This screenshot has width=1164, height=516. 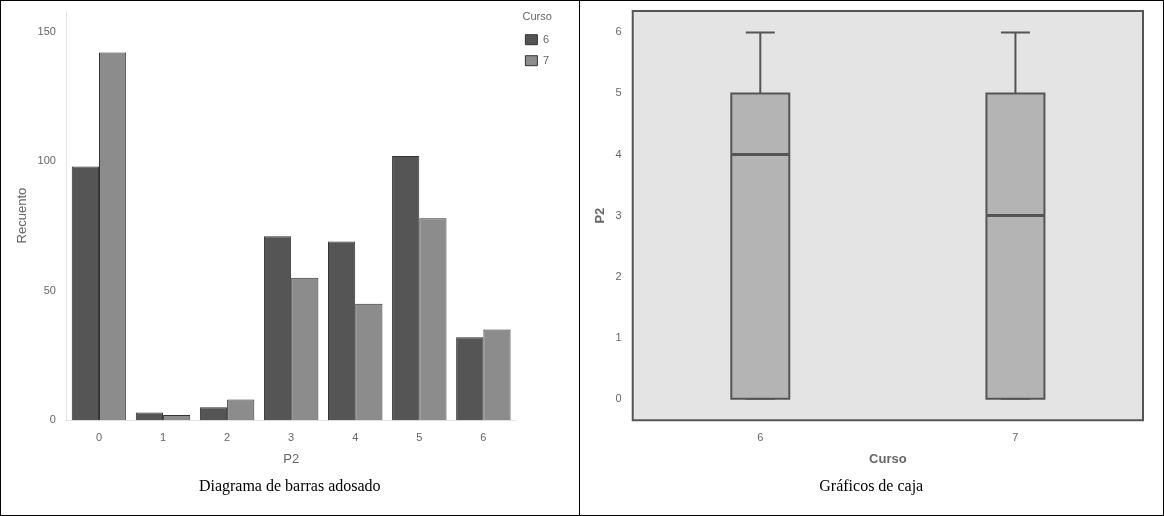 What do you see at coordinates (618, 336) in the screenshot?
I see `y-tick-label: 1` at bounding box center [618, 336].